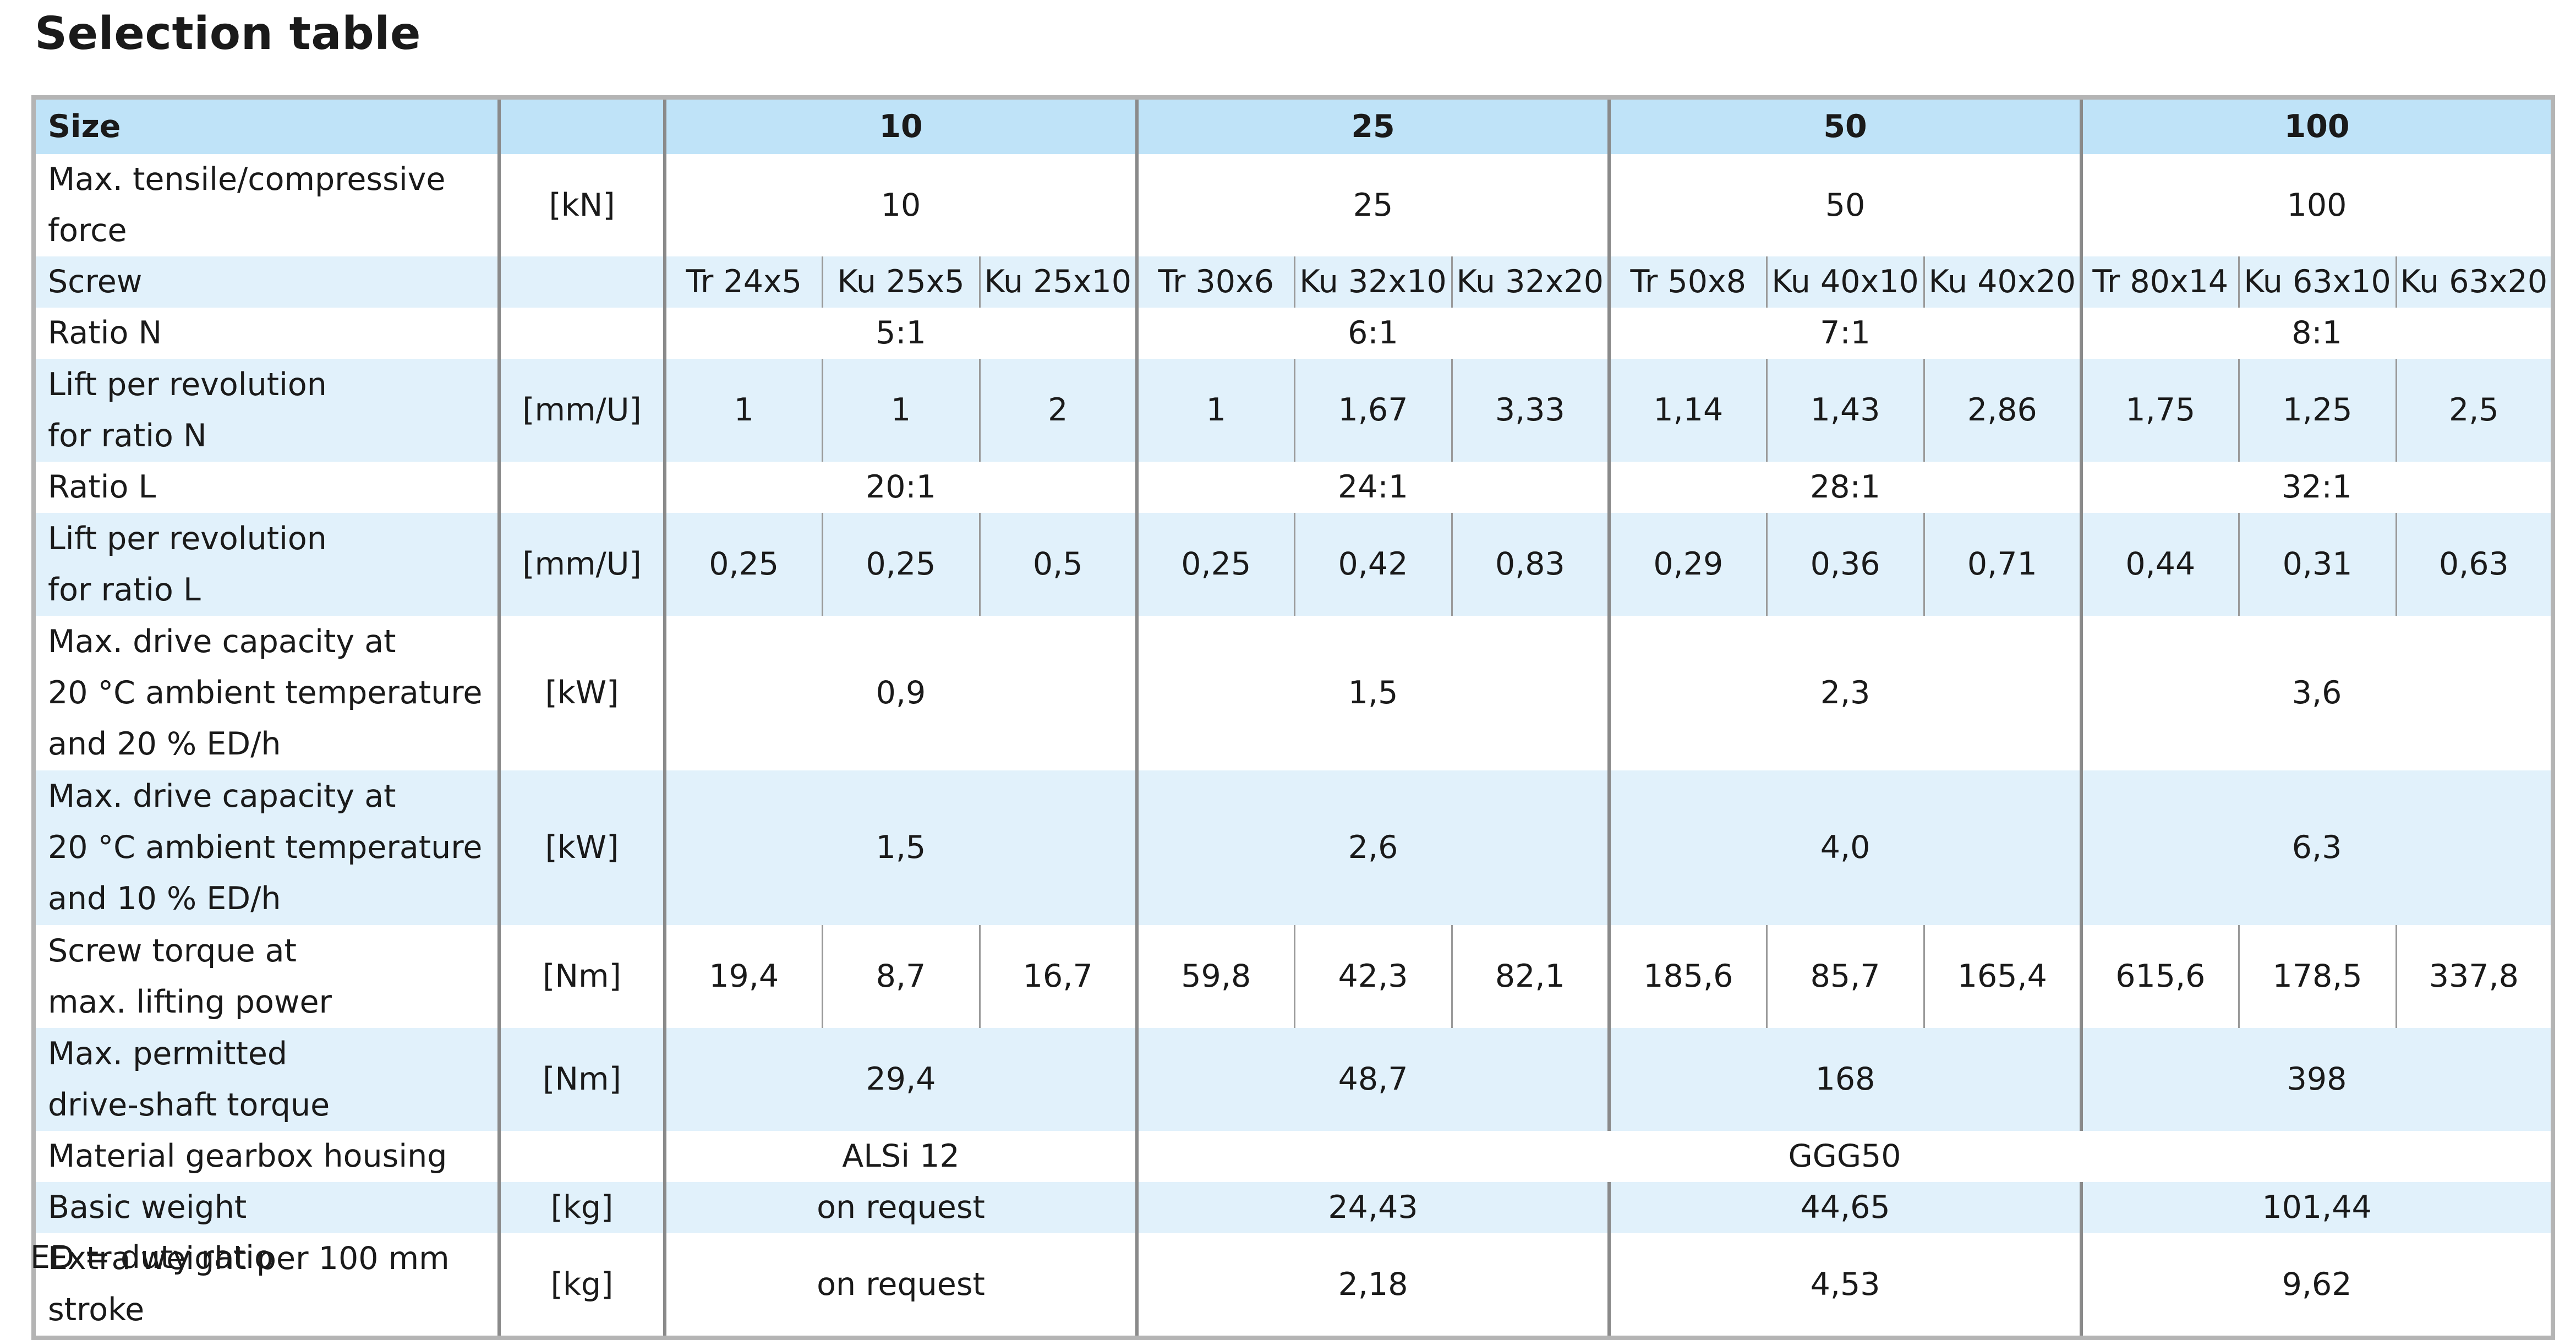  What do you see at coordinates (189, 1105) in the screenshot?
I see `row-label-line: drive-shaft torque` at bounding box center [189, 1105].